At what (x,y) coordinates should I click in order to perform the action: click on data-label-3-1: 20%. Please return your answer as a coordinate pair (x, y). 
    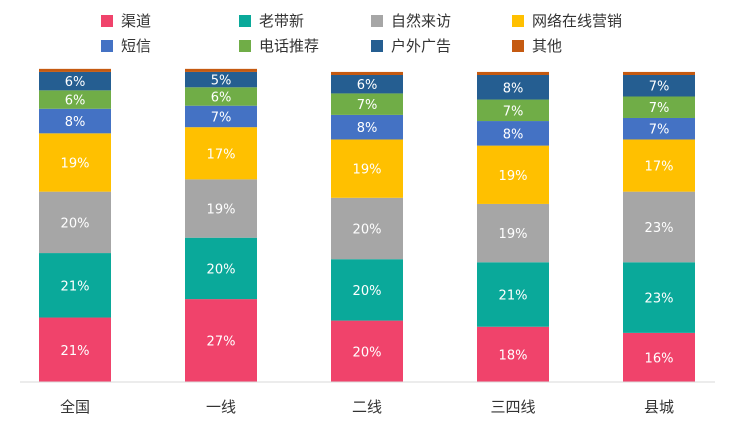
    Looking at the image, I should click on (367, 352).